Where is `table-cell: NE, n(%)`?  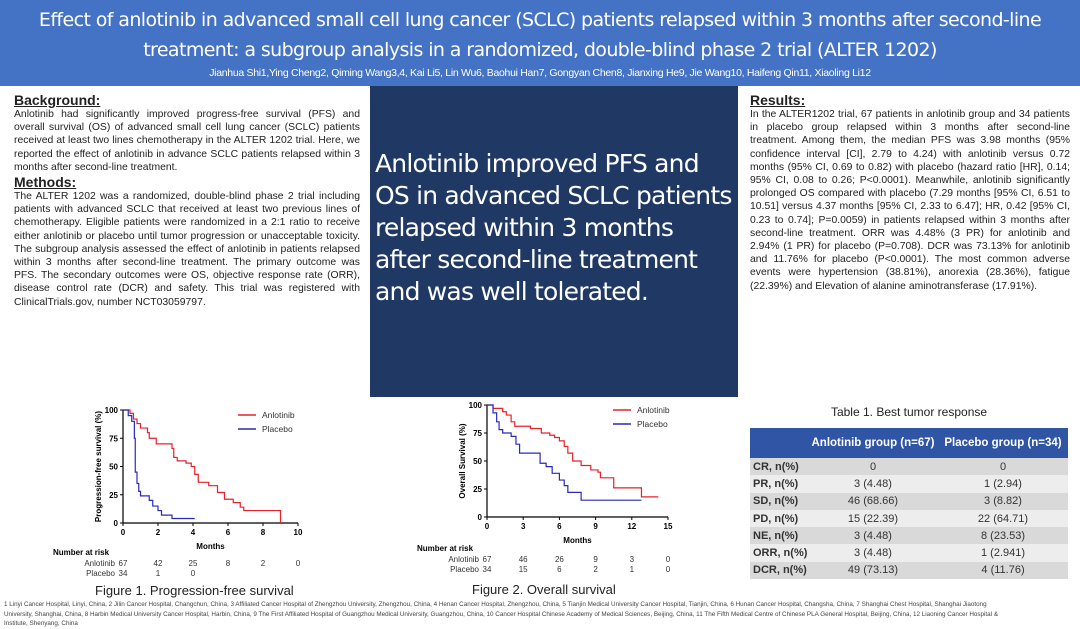
table-cell: NE, n(%) is located at coordinates (779, 536).